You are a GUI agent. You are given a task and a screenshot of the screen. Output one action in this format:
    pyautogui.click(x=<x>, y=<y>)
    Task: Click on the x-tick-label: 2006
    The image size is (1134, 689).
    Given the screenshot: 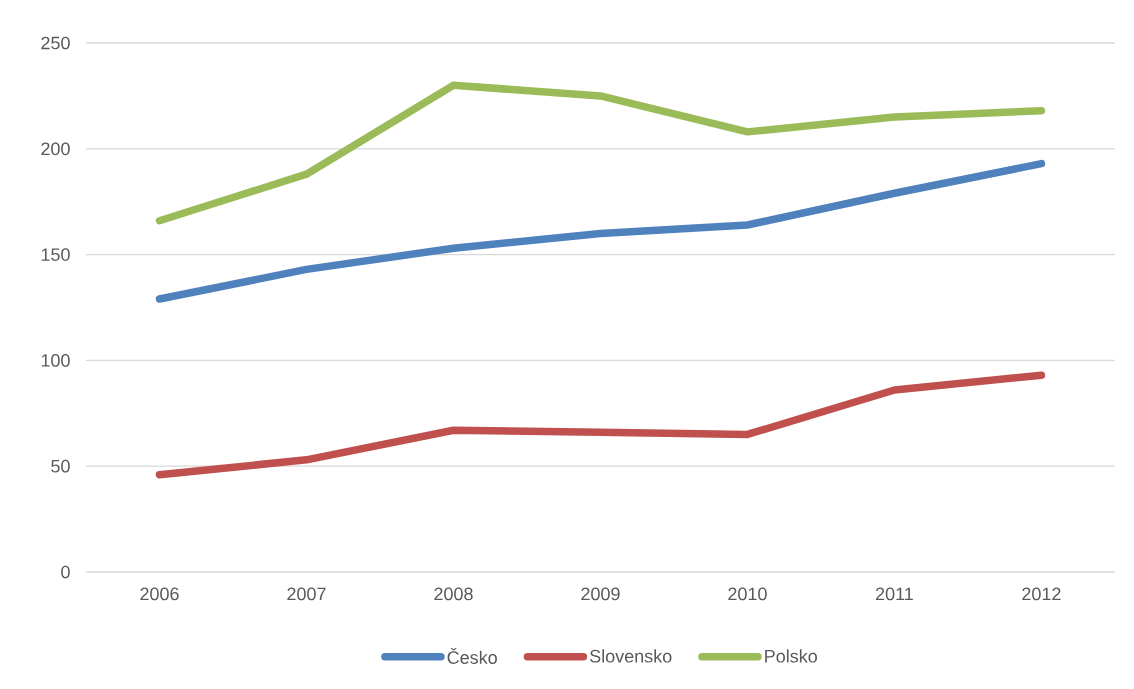 What is the action you would take?
    pyautogui.click(x=159, y=594)
    